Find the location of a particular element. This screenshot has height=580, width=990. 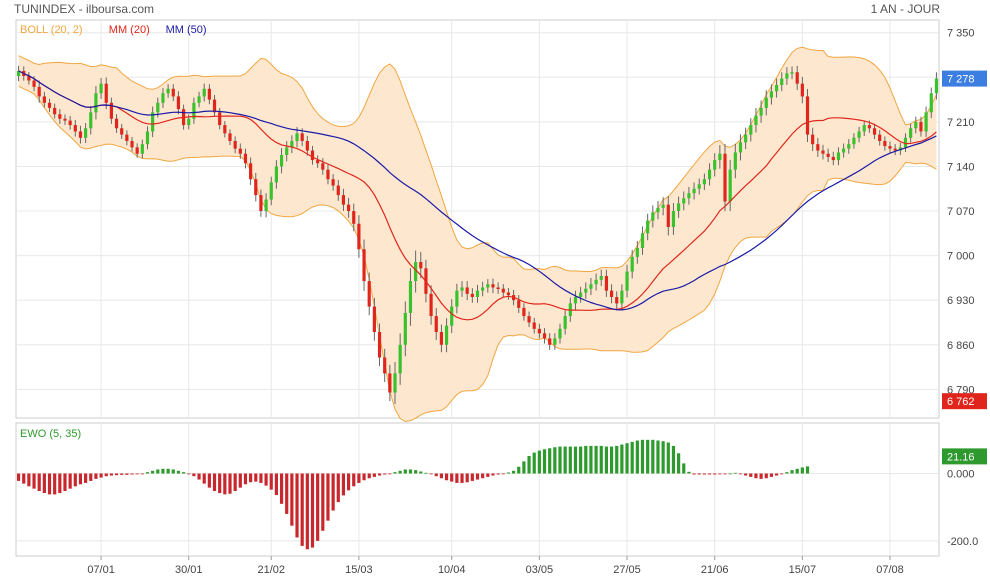

ewo-last-tag: 21.16 is located at coordinates (964, 456).